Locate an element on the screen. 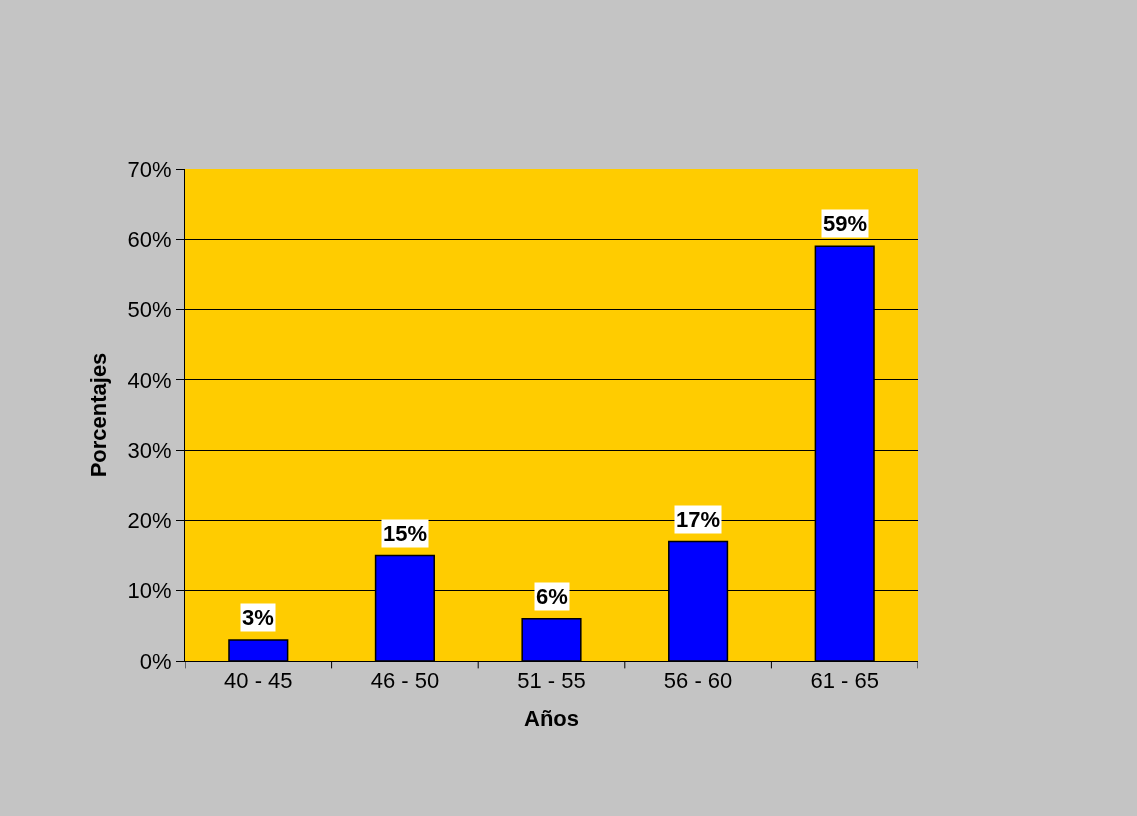  x-tick-label: 56 - 60 is located at coordinates (698, 681).